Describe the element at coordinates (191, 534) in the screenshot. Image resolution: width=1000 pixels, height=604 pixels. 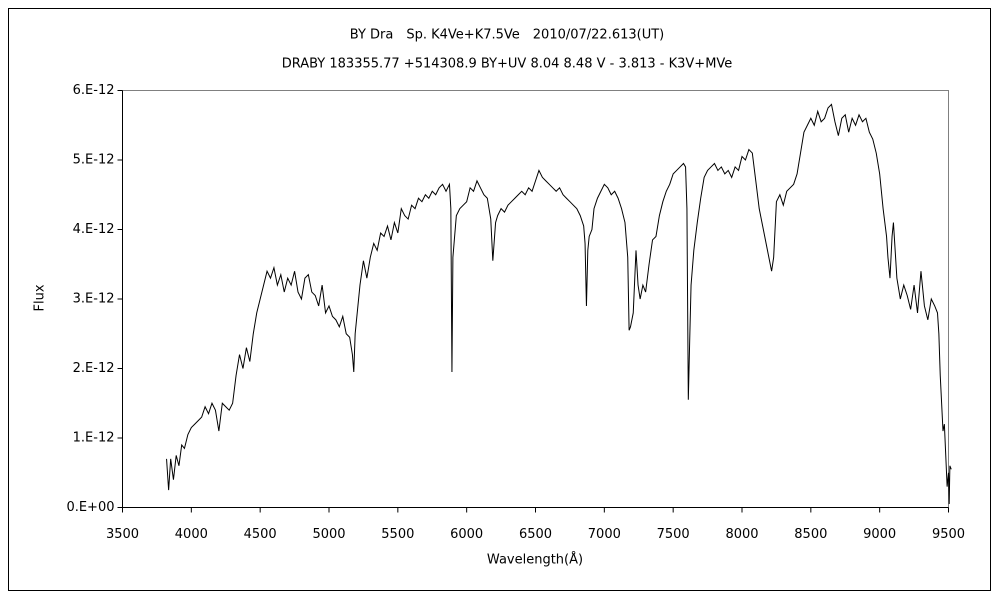
I see `x-tick-label: 4000` at that location.